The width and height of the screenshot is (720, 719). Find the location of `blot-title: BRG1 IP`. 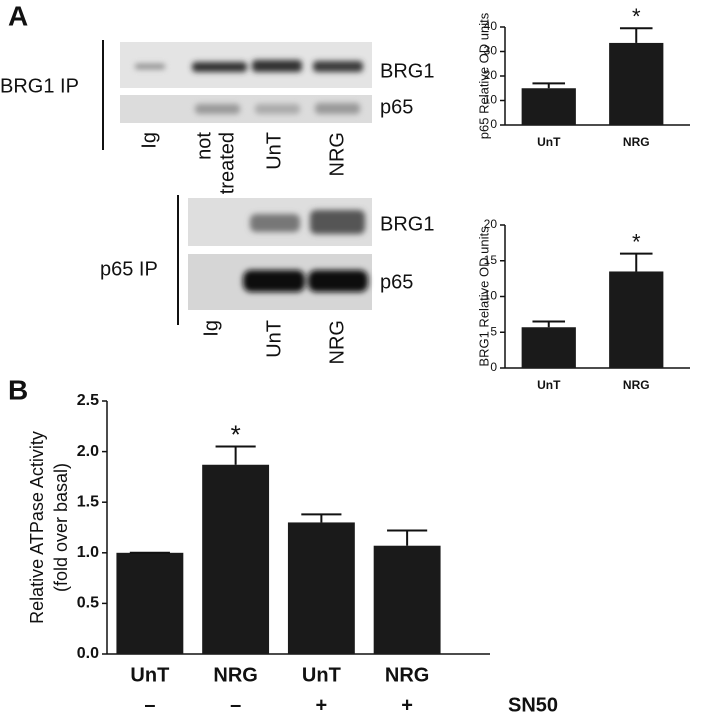

blot-title: BRG1 IP is located at coordinates (39, 86).